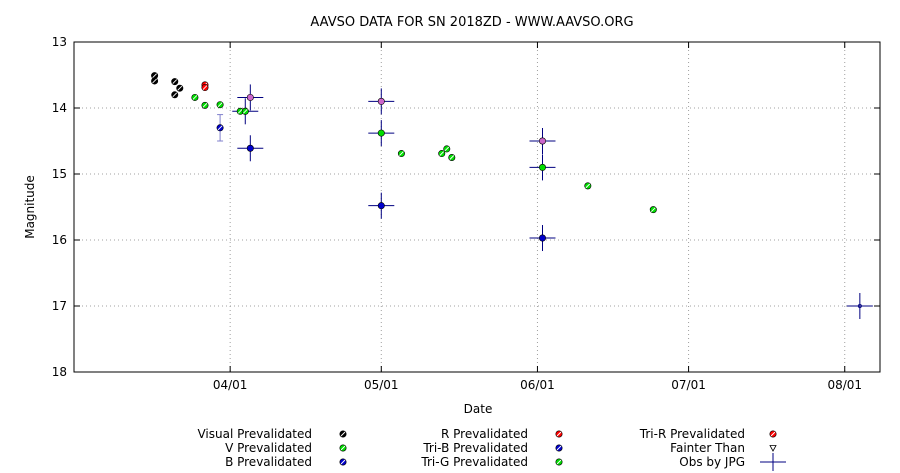  I want to click on legend-label: R Prevalidated, so click(484, 434).